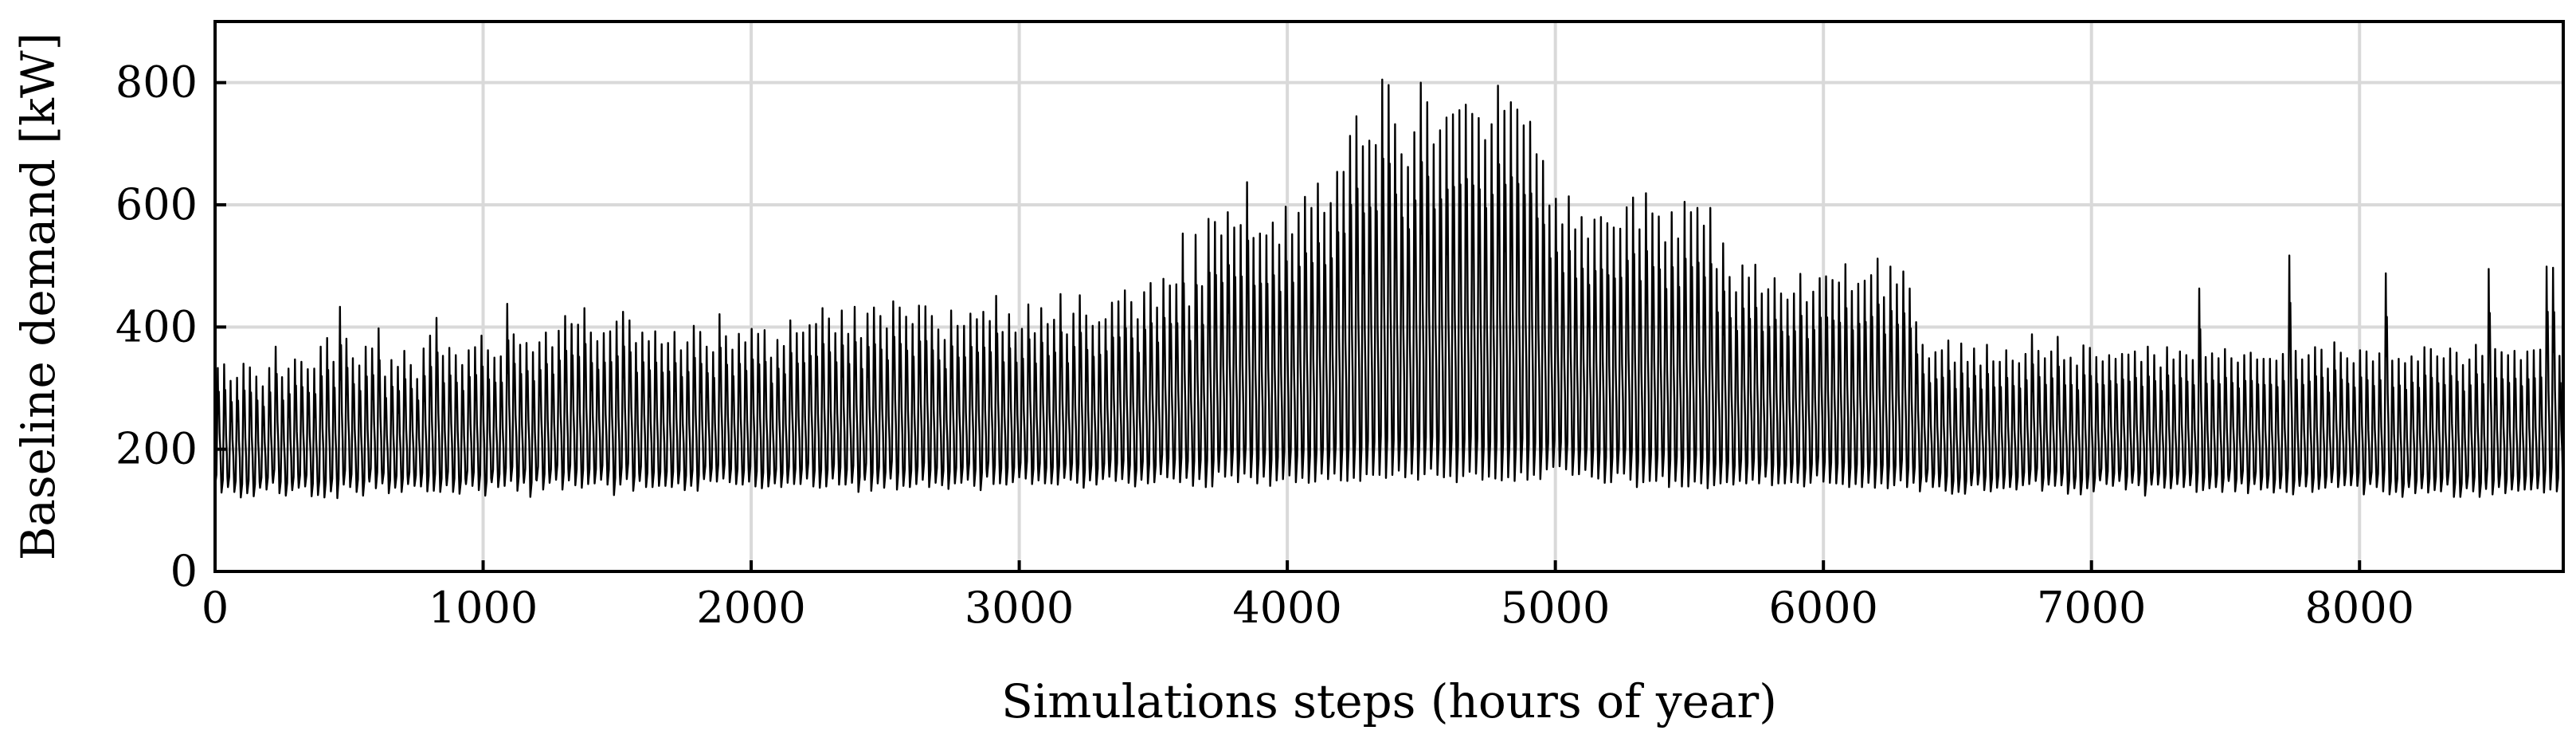 The height and width of the screenshot is (742, 2576). I want to click on y-tick-label: 800, so click(156, 82).